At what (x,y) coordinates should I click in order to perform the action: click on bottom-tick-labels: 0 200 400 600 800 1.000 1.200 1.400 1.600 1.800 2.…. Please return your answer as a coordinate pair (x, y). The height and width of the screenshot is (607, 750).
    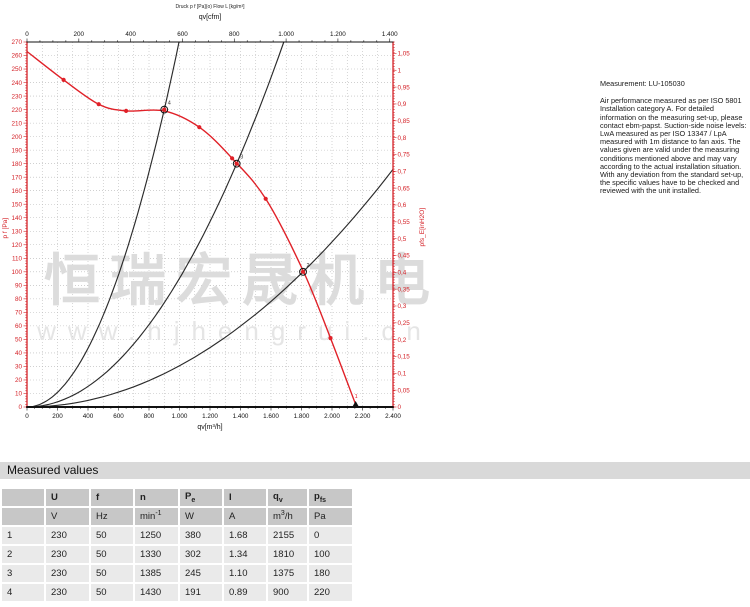
    Looking at the image, I should click on (213, 416).